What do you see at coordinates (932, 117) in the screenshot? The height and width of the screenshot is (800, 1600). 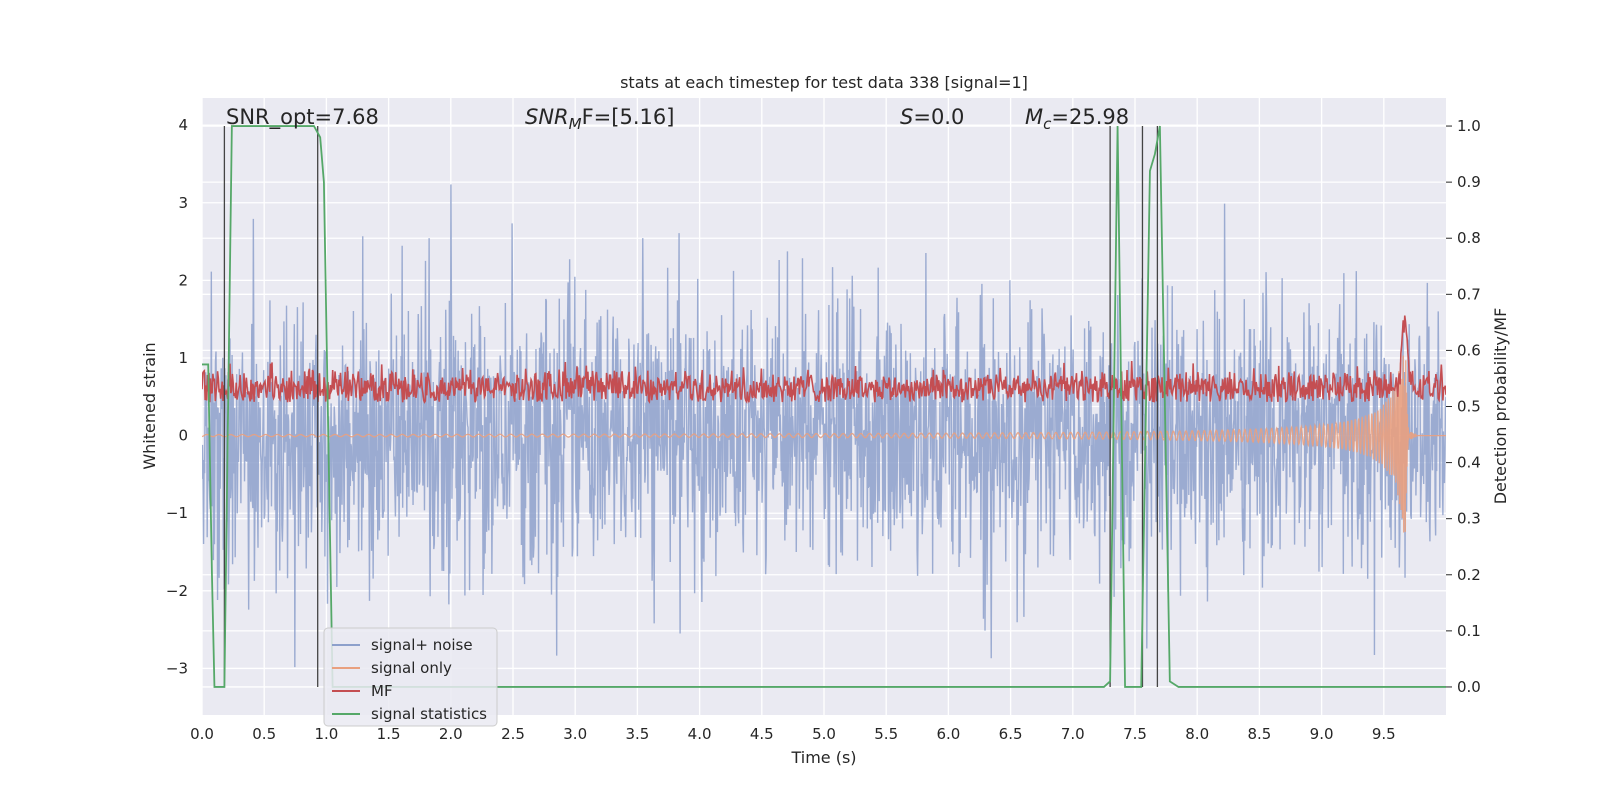 I see `annotation-s: S=0.0` at bounding box center [932, 117].